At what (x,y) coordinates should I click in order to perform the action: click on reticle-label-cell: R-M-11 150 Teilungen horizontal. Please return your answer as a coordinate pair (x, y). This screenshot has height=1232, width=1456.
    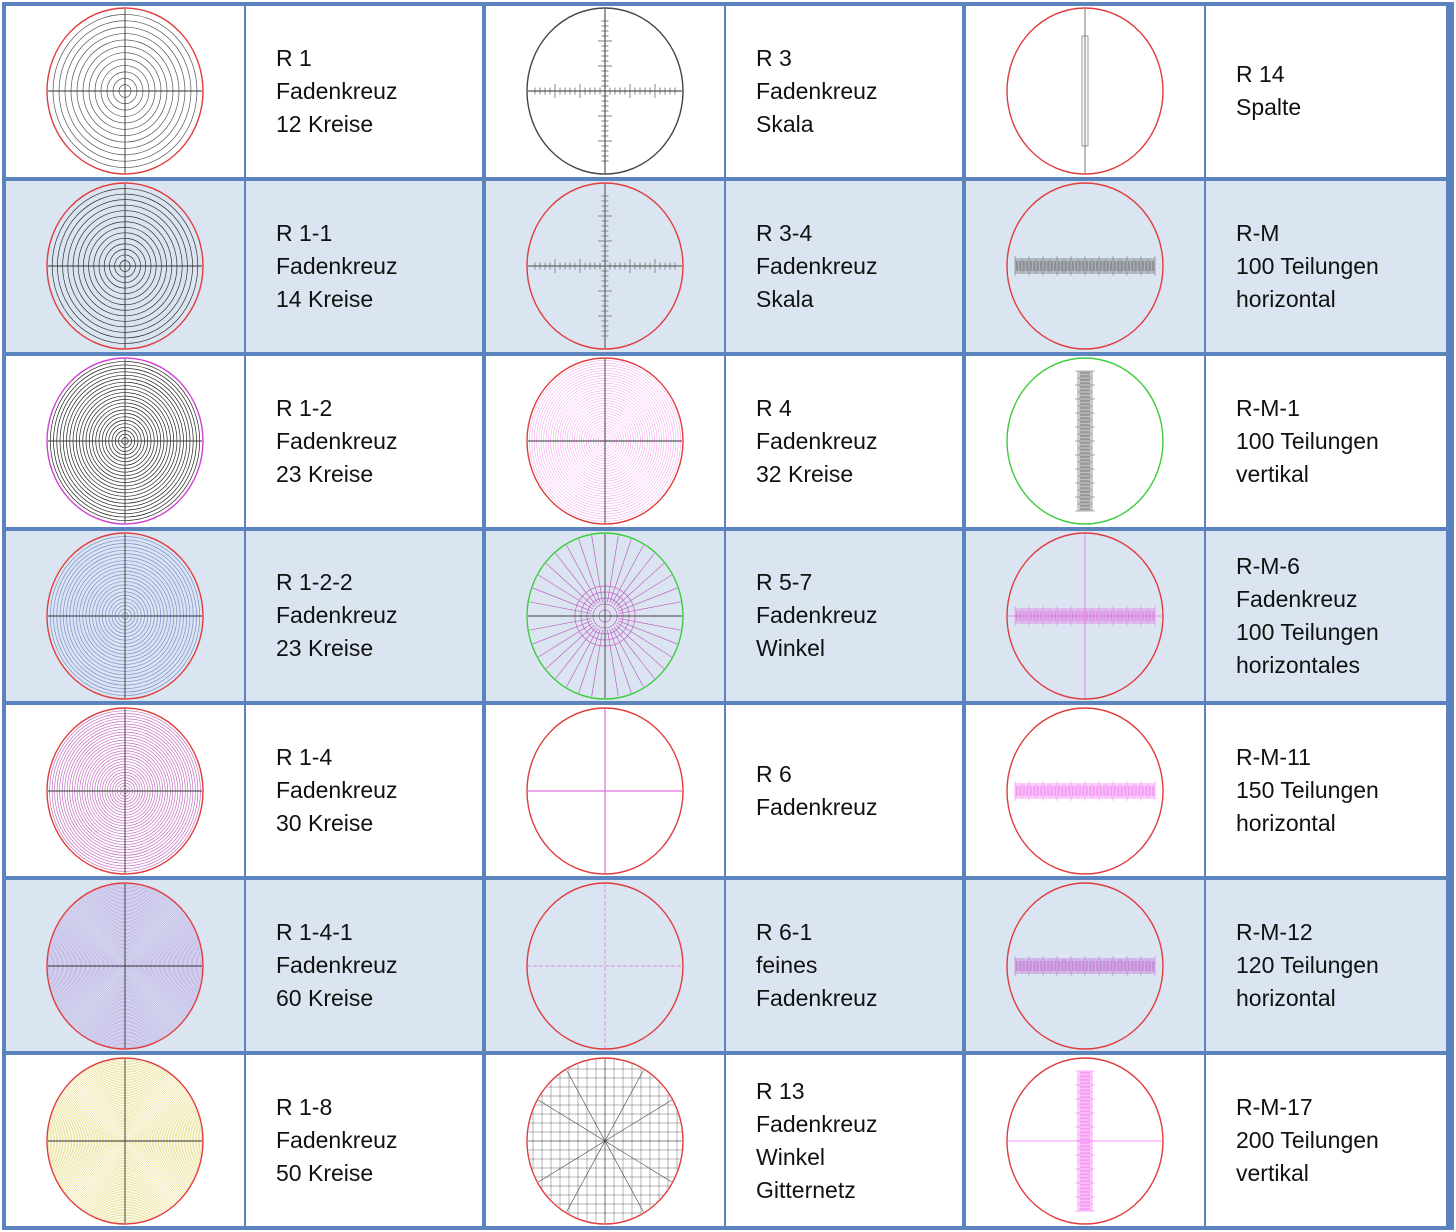
    Looking at the image, I should click on (1326, 791).